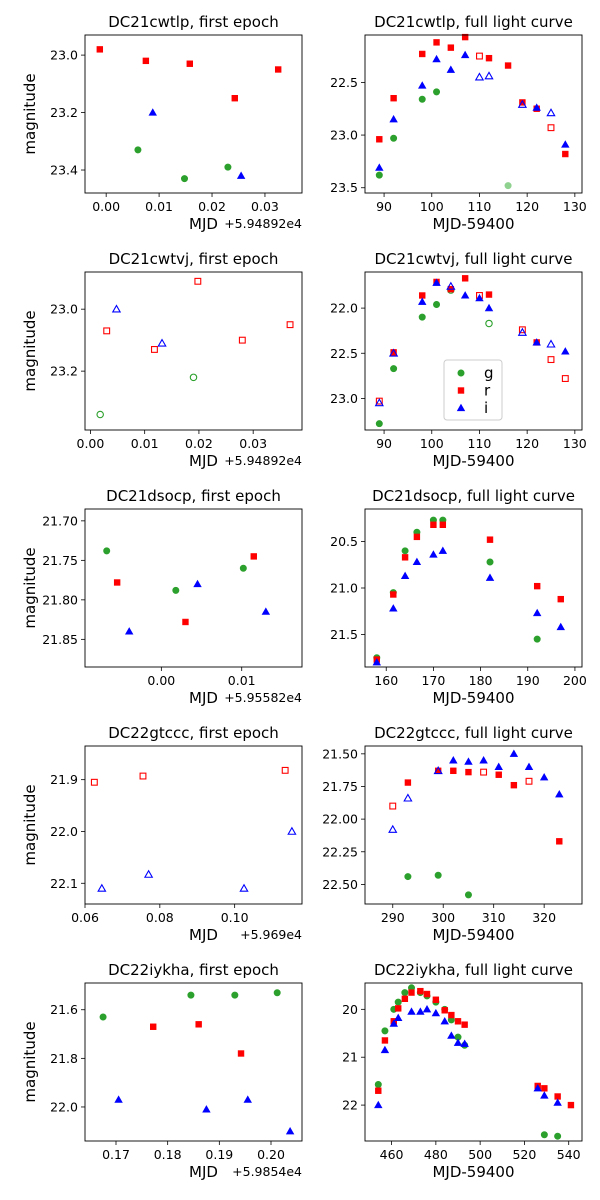  Describe the element at coordinates (344, 82) in the screenshot. I see `y-tick-label: 22.5` at that location.